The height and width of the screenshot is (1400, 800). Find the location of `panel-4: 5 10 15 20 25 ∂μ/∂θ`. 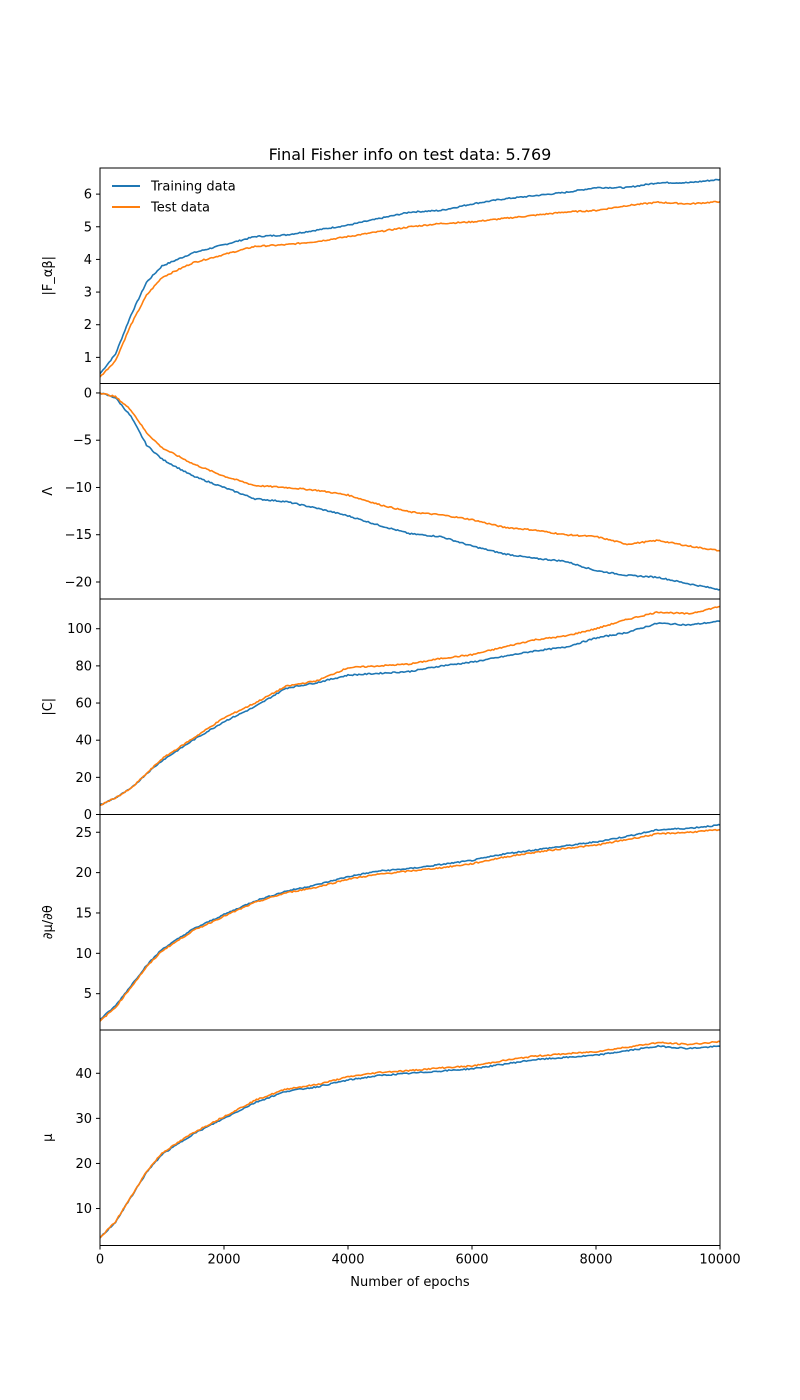

panel-4: 5 10 15 20 25 ∂μ/∂θ is located at coordinates (381, 922).